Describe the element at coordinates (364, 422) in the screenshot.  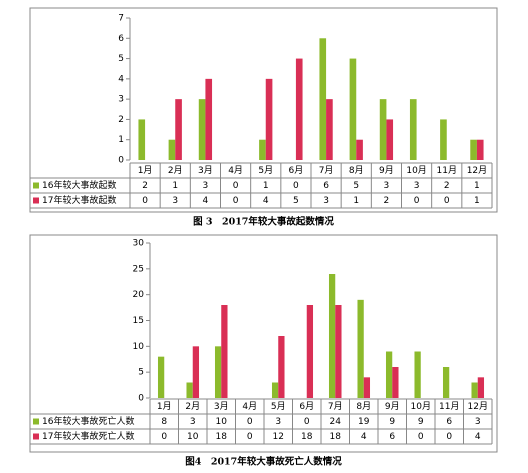
I see `table-value: 19` at that location.